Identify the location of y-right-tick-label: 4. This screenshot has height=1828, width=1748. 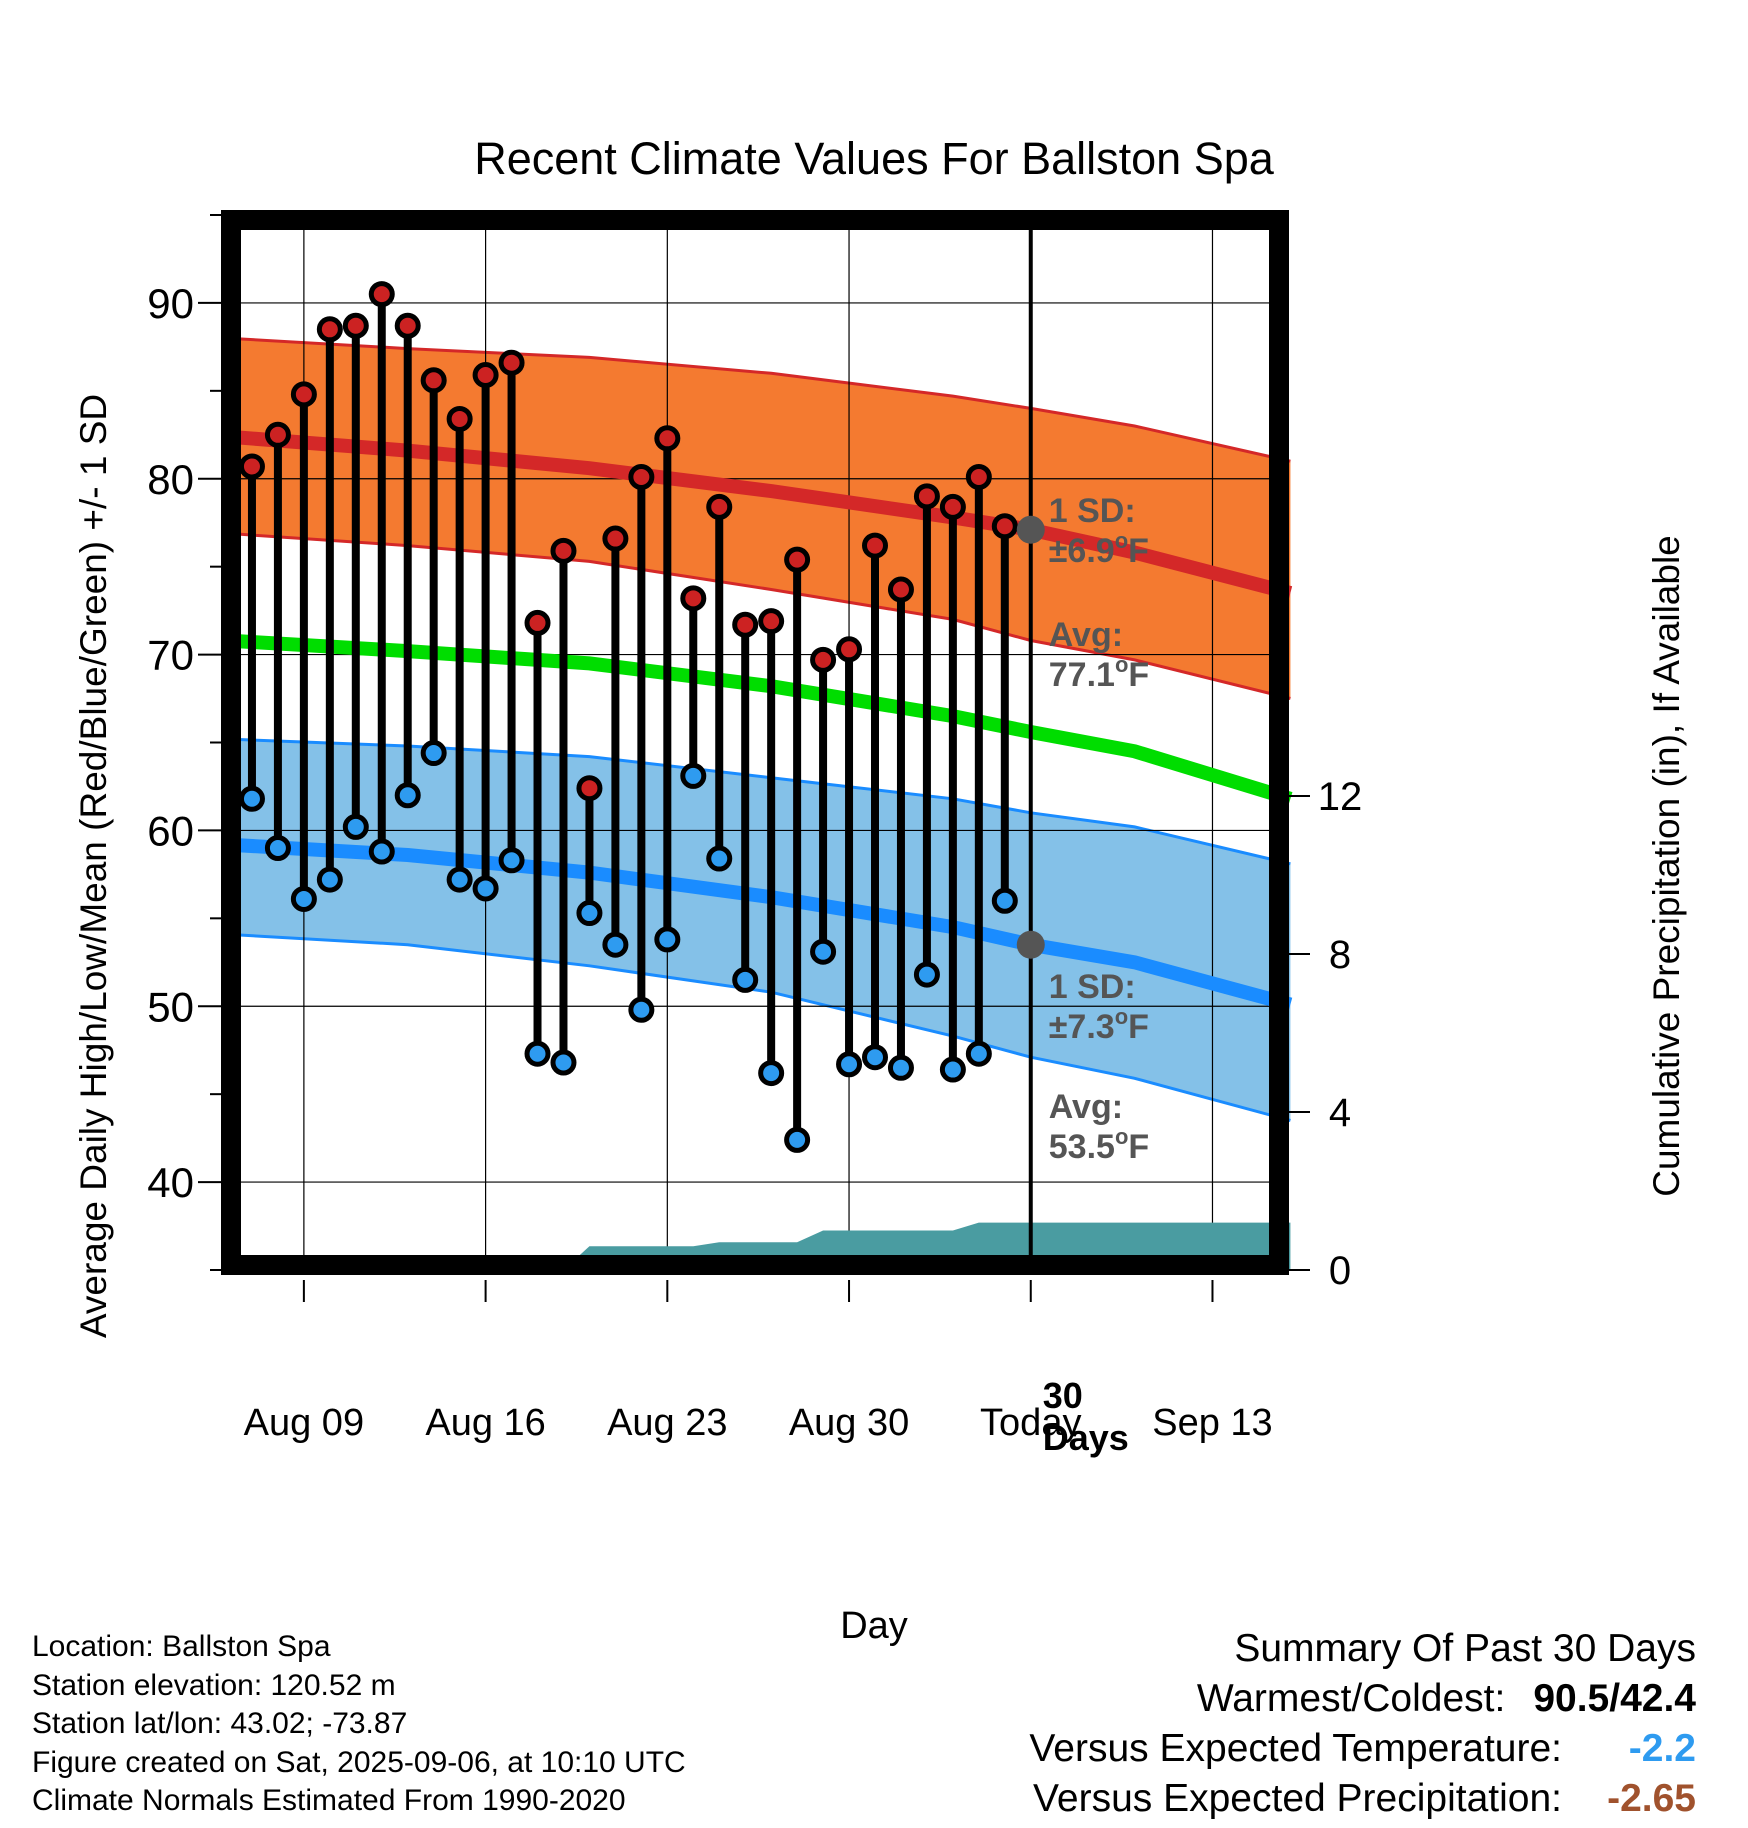
(1340, 1113).